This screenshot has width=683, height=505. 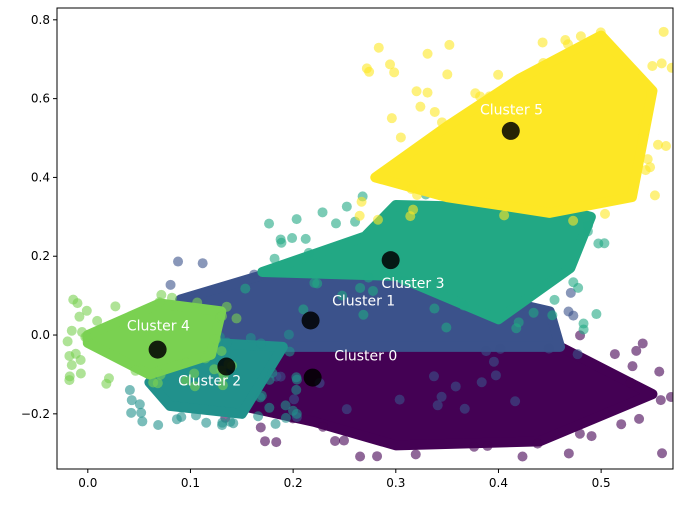 I want to click on y-tick-label: 0.4, so click(x=40, y=177).